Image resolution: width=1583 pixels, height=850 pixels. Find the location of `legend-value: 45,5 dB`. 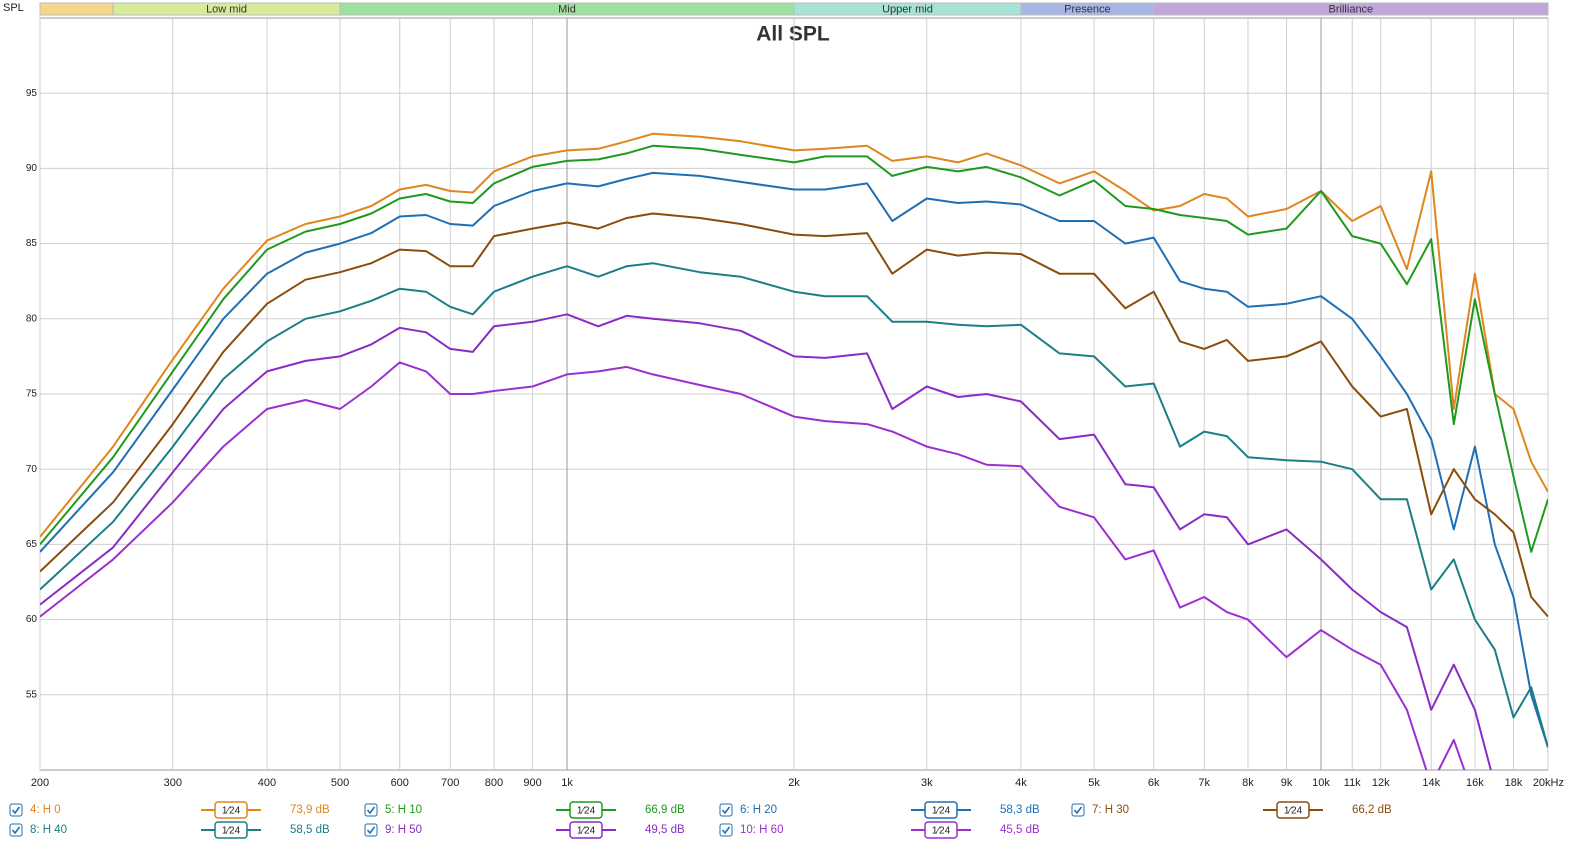

legend-value: 45,5 dB is located at coordinates (1020, 830).